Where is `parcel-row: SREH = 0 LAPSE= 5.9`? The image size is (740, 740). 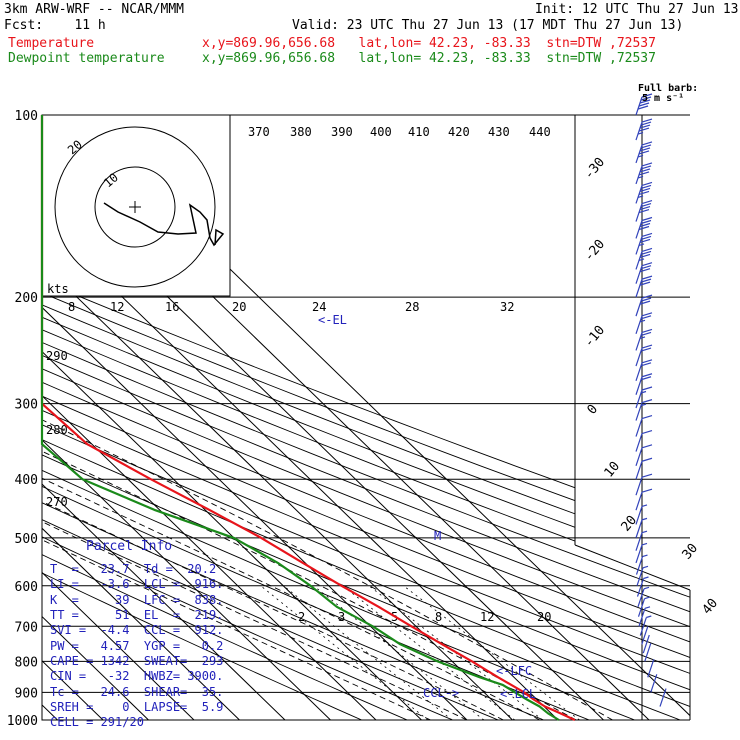
parcel-row: SREH = 0 LAPSE= 5.9 is located at coordinates (137, 707).